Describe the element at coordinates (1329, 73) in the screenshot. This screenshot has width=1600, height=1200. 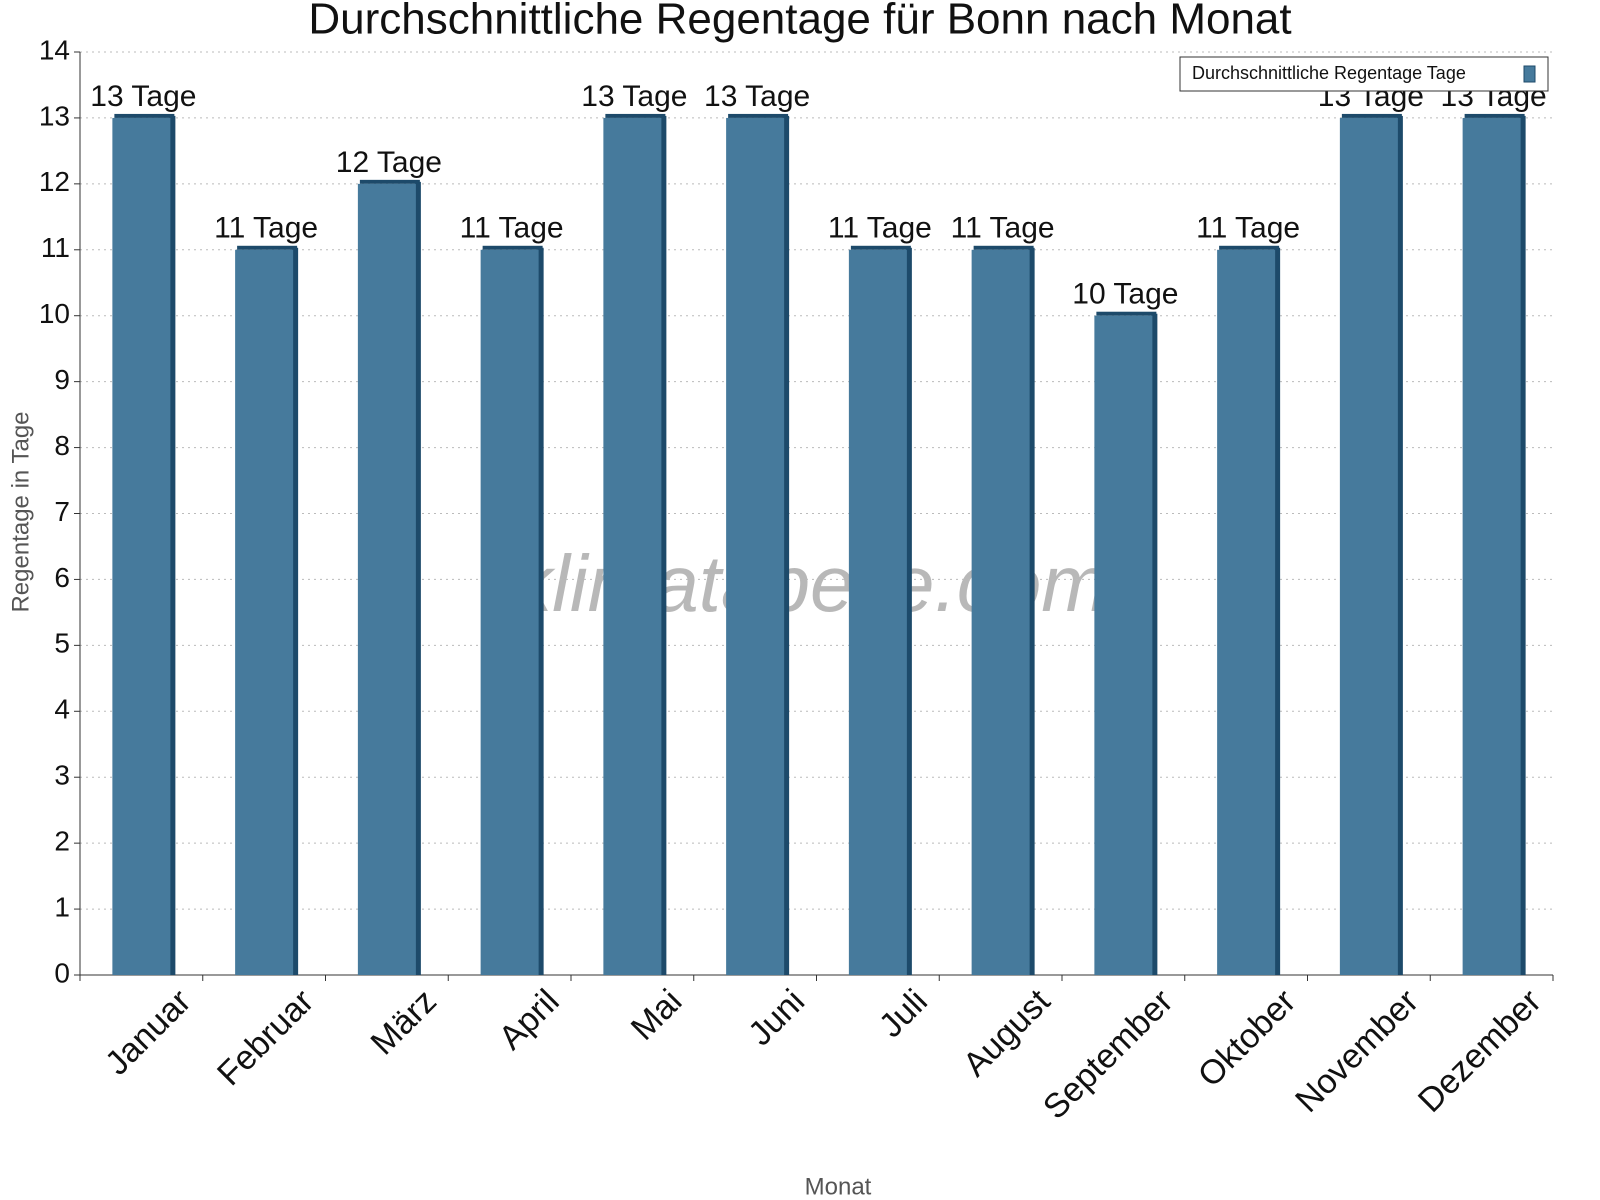
I see `legend-label: Durchschnittliche Regentage Tage` at that location.